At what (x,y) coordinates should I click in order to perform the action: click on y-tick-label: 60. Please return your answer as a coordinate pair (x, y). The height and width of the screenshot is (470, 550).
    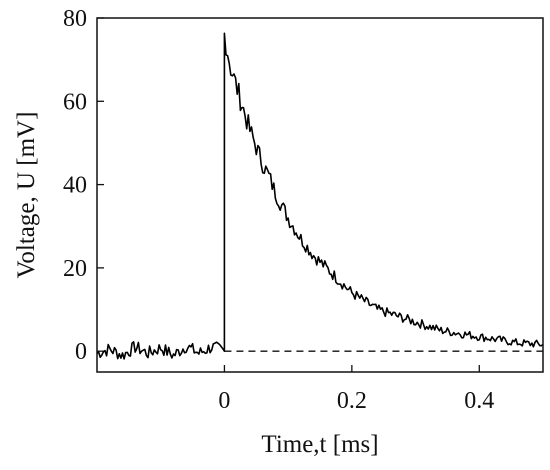
    Looking at the image, I should click on (75, 102).